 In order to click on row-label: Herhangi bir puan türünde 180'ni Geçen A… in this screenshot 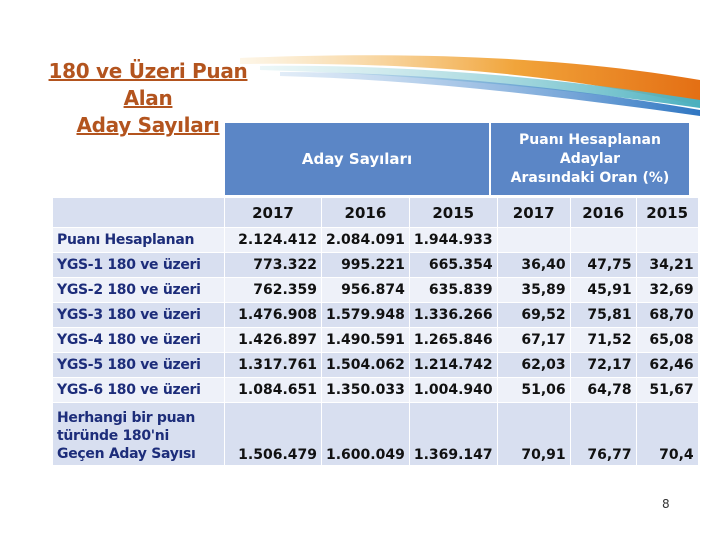, I will do `click(138, 434)`.